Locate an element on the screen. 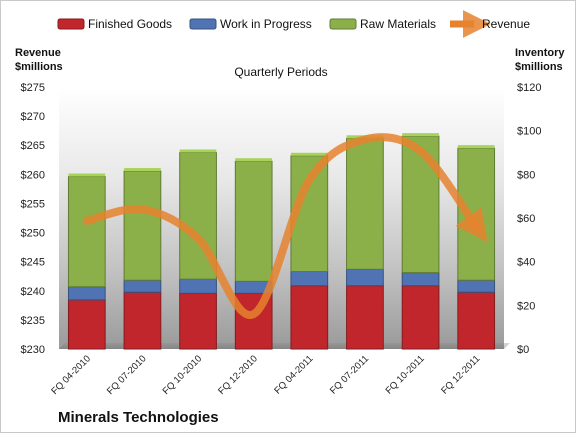 The image size is (576, 437). category-label: FQ 04-2011 is located at coordinates (293, 374).